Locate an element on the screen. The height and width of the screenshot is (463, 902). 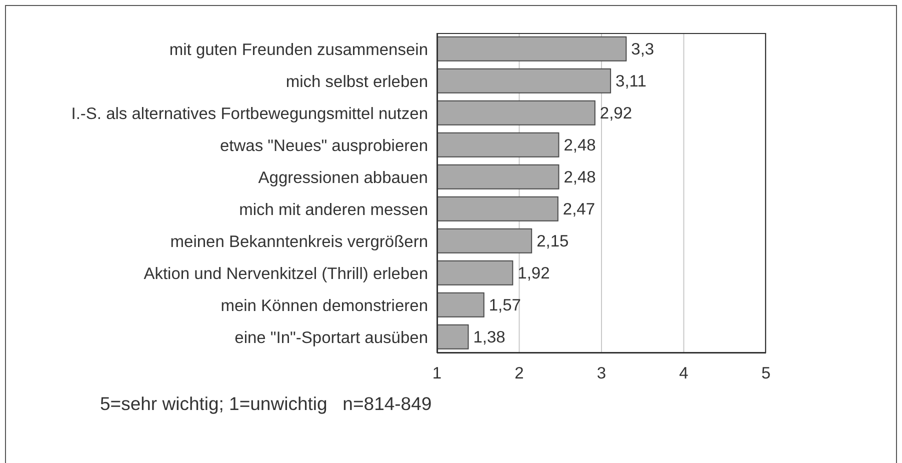
y-tick-label: mich mit anderen messen is located at coordinates (333, 209).